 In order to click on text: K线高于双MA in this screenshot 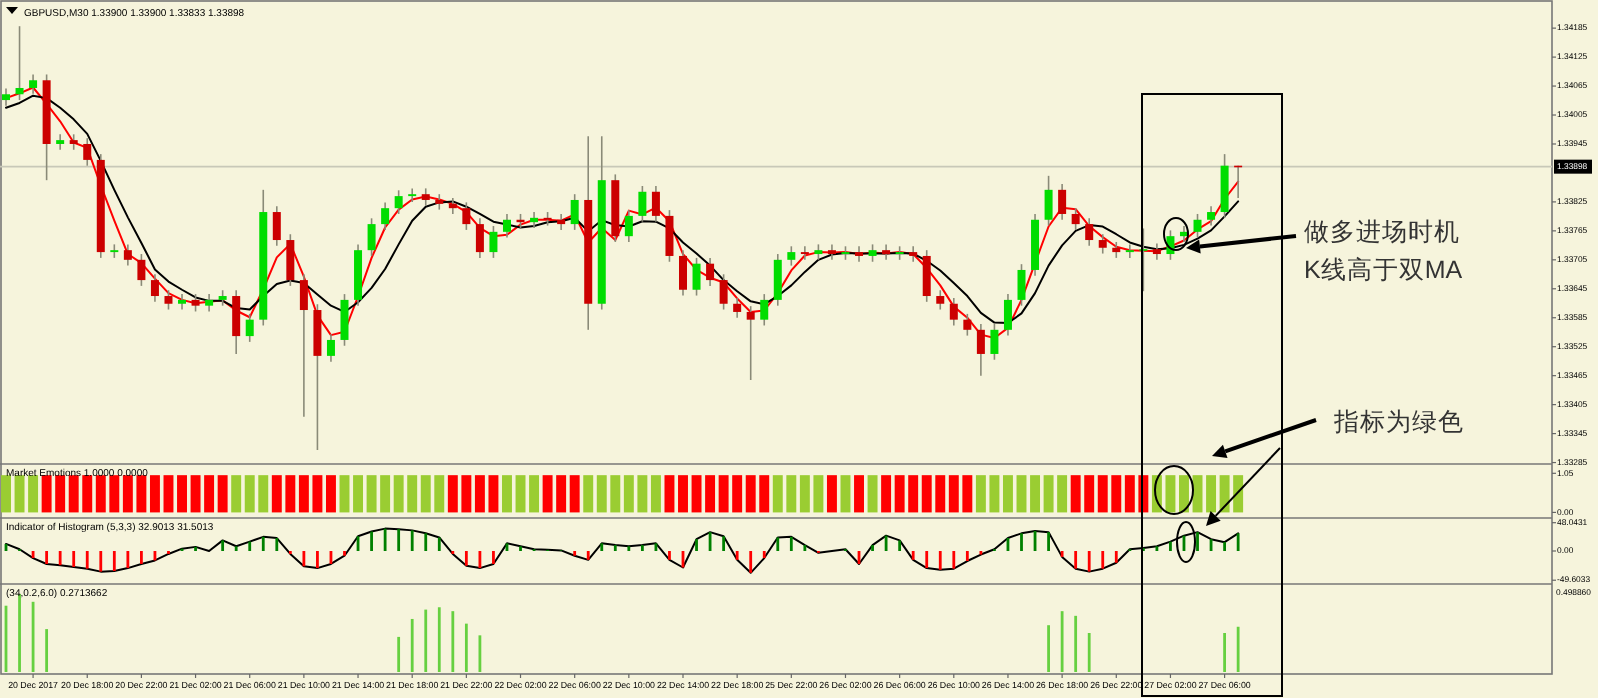, I will do `click(1384, 269)`.